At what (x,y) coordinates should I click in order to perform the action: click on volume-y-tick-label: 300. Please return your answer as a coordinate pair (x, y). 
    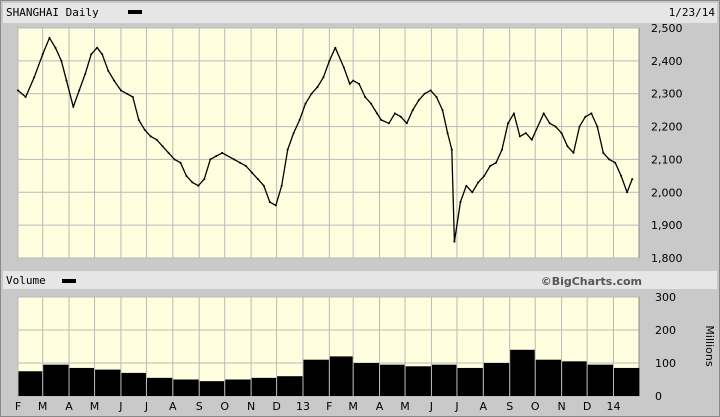
    Looking at the image, I should click on (665, 297).